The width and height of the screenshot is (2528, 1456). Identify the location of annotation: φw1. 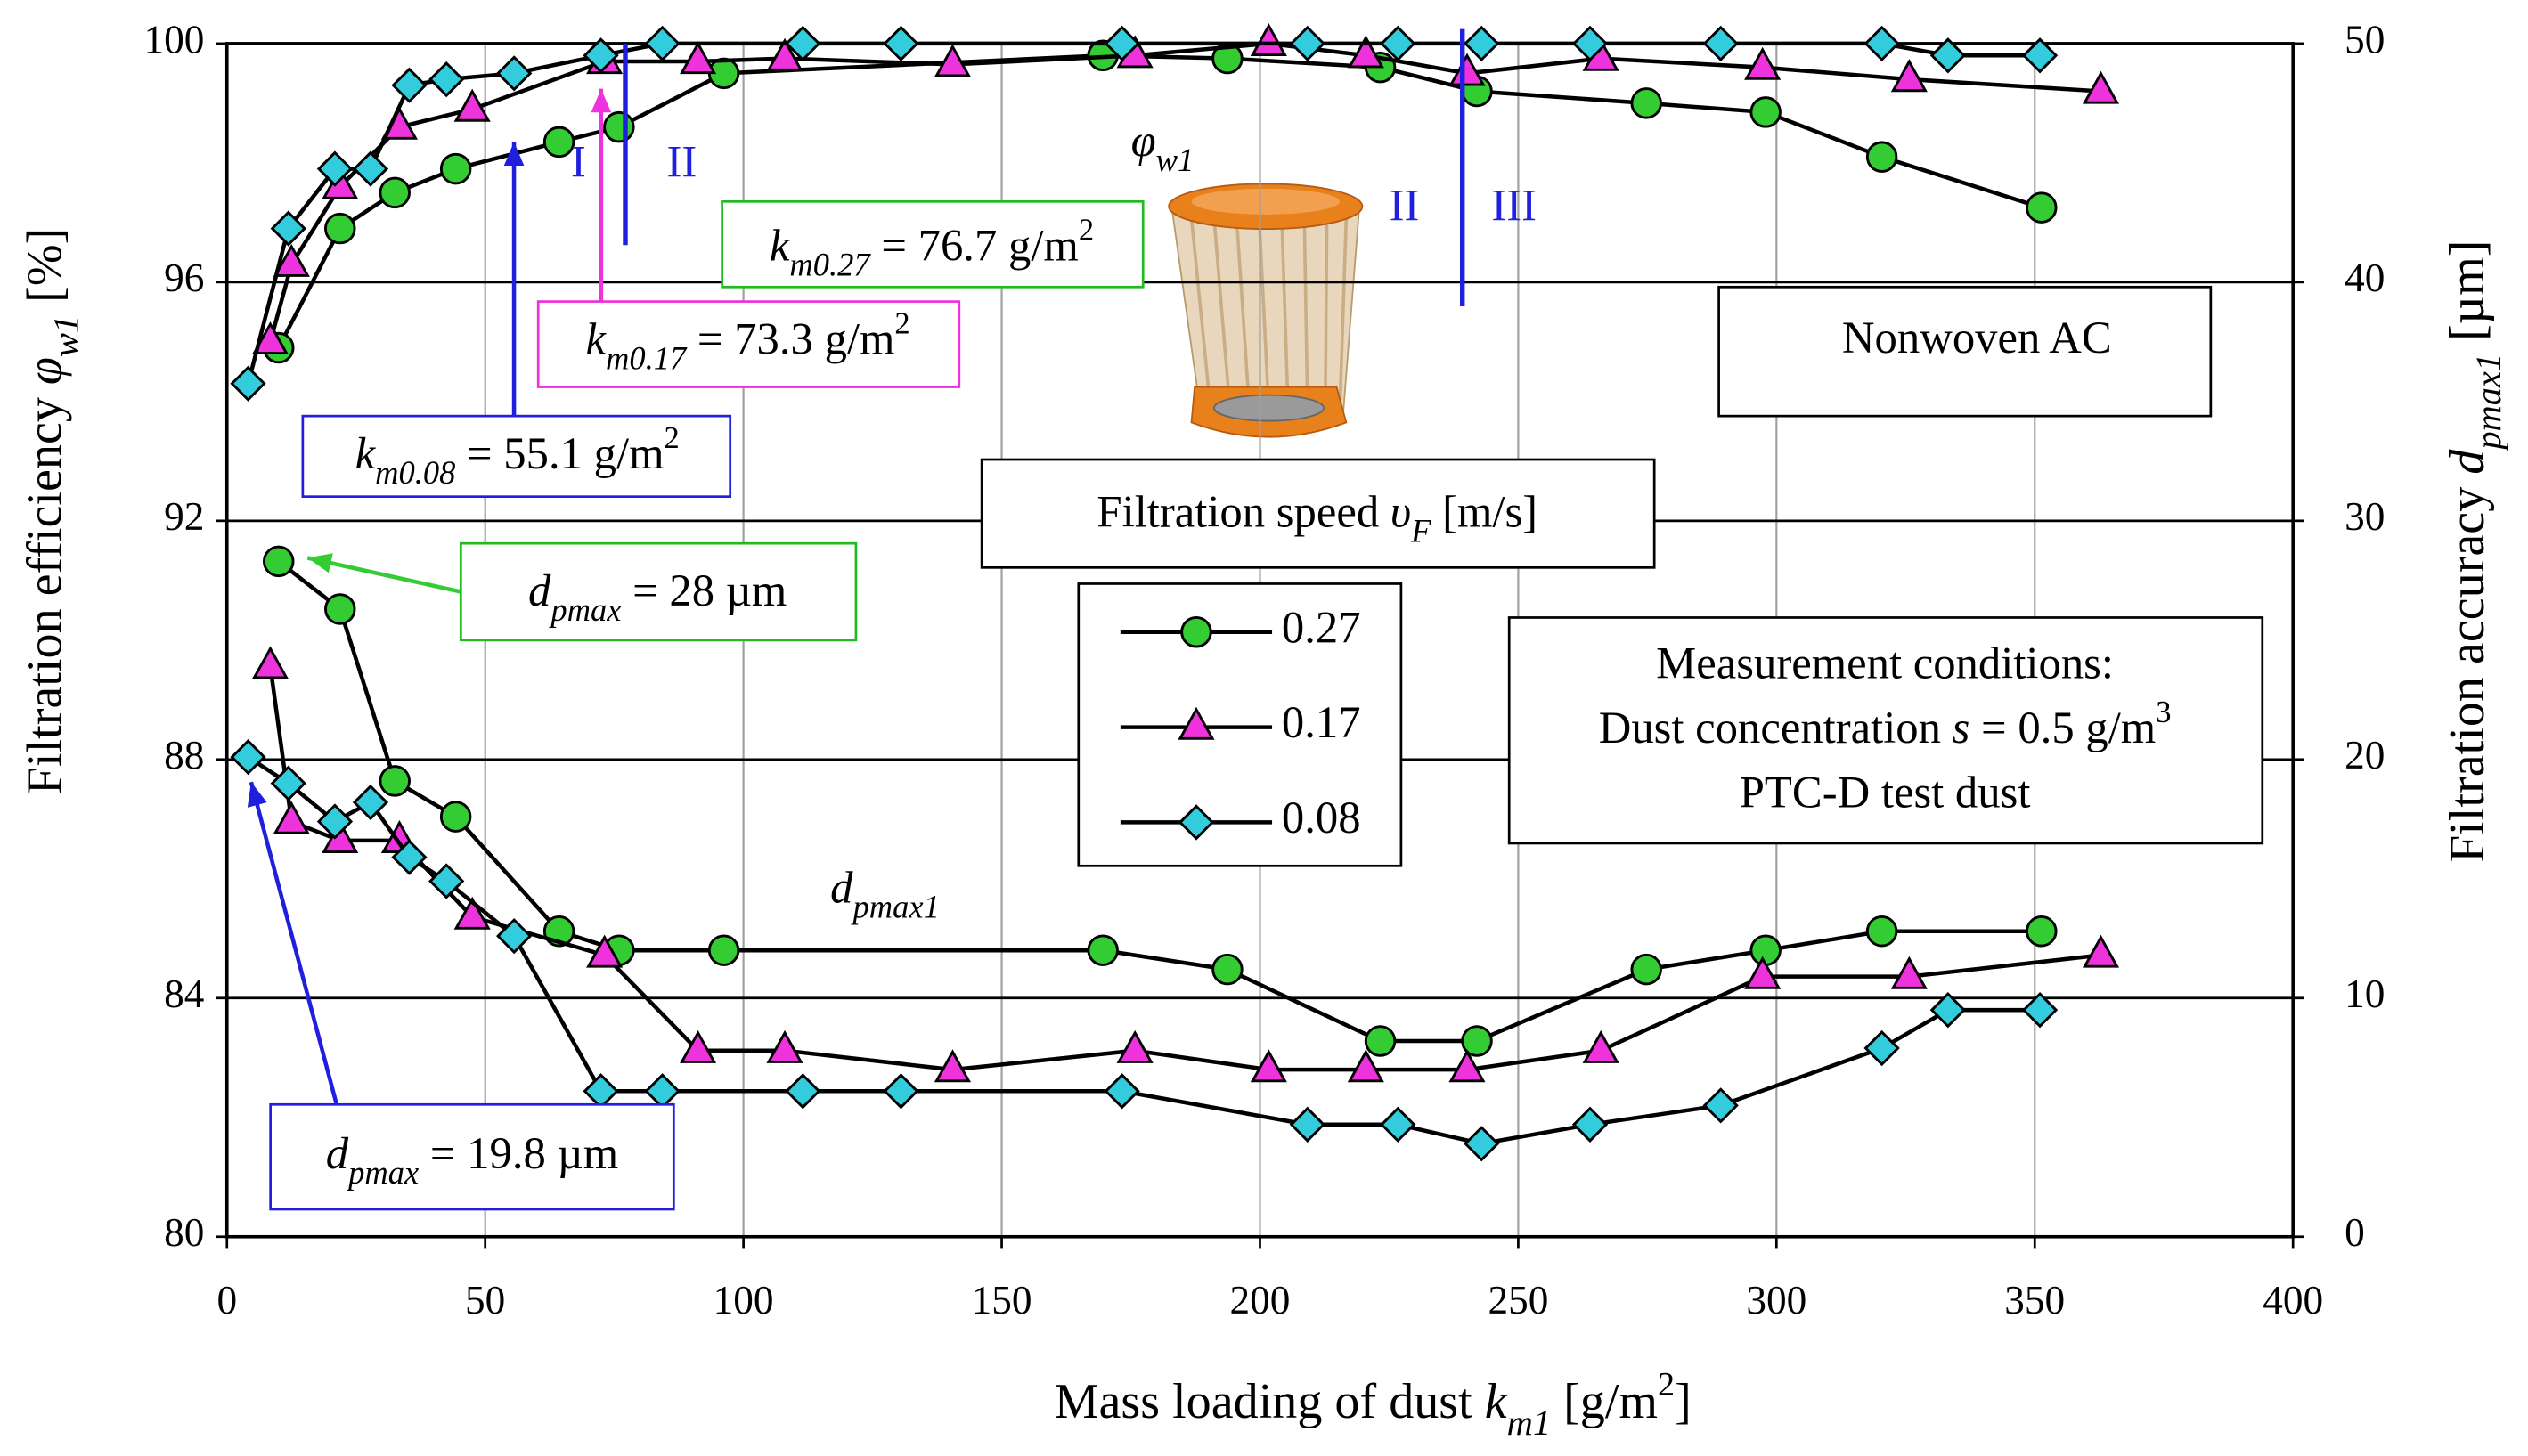
(1163, 147).